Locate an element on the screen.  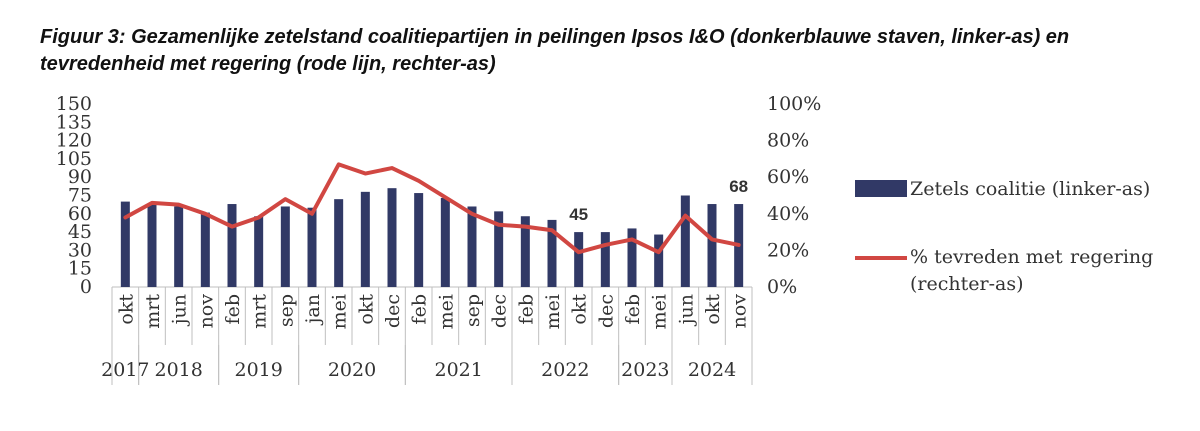
legend-swatch-bar is located at coordinates (881, 188).